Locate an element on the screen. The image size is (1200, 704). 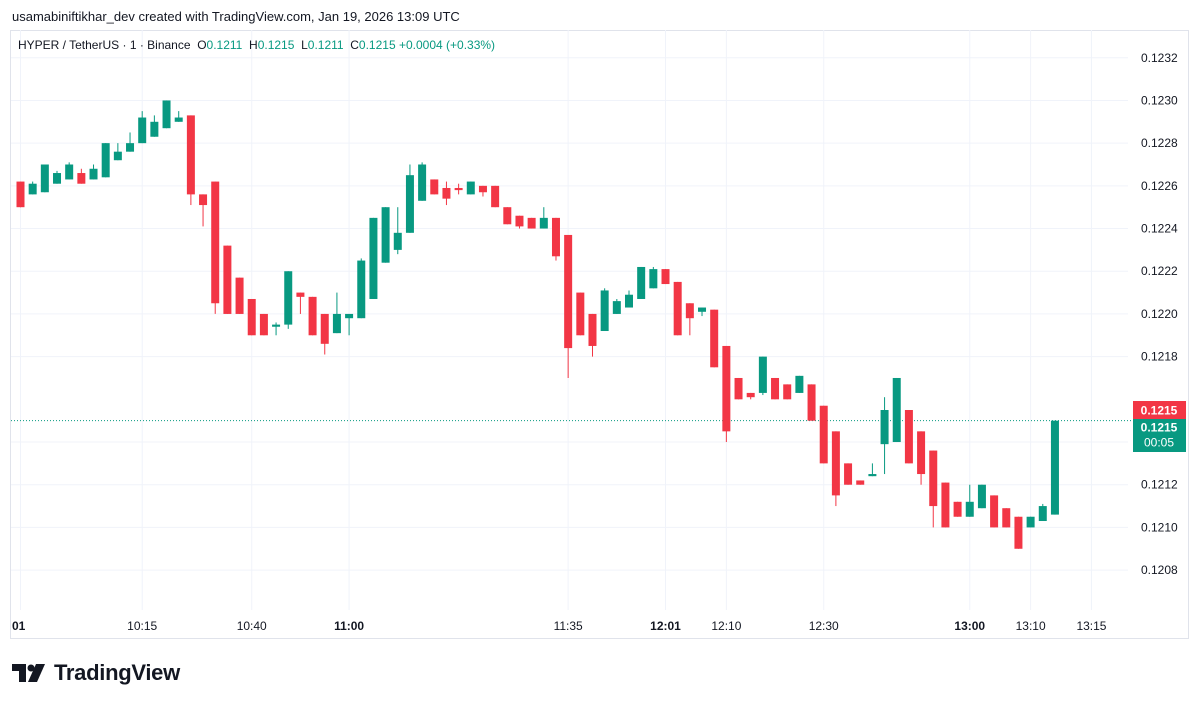
high-label: H is located at coordinates (253, 45).